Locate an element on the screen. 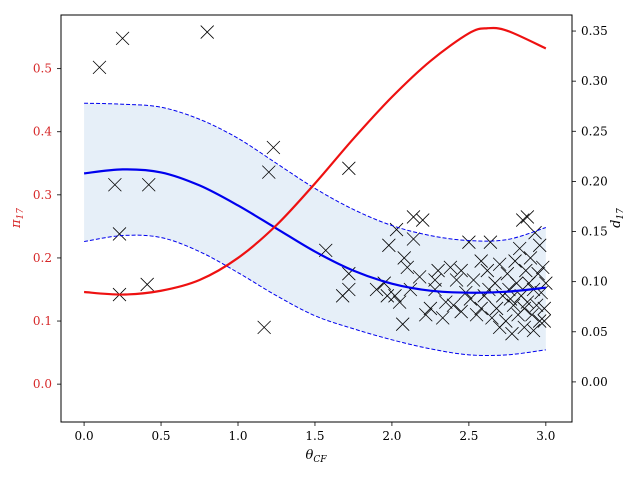  x-tick-label-4: 2.0 is located at coordinates (391, 436).